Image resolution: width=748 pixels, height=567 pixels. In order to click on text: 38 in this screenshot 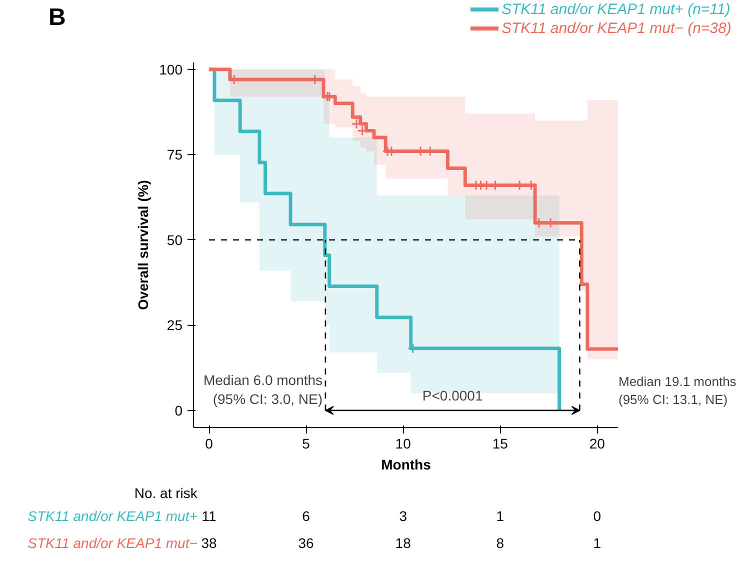, I will do `click(209, 543)`.